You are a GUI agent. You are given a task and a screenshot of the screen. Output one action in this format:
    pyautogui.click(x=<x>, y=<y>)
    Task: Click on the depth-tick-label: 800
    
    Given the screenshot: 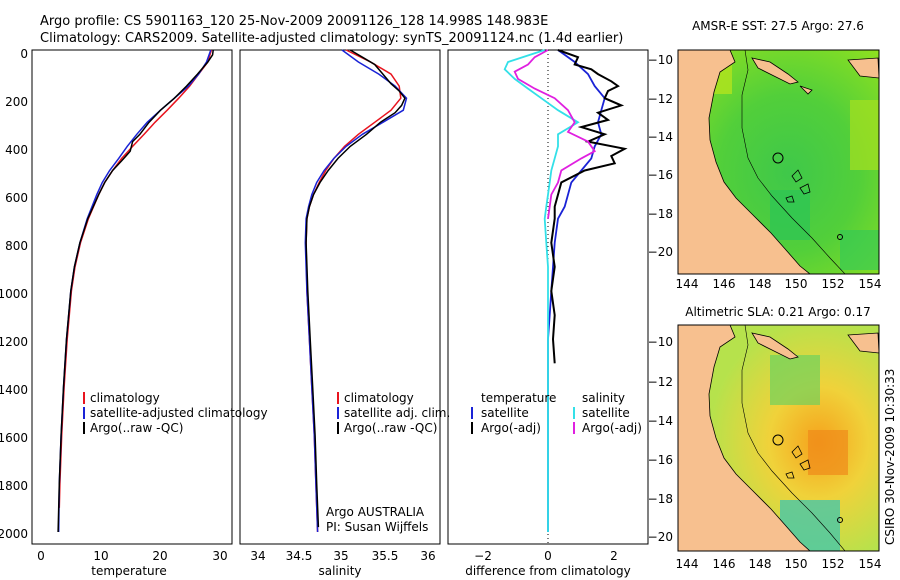 What is the action you would take?
    pyautogui.click(x=16, y=246)
    